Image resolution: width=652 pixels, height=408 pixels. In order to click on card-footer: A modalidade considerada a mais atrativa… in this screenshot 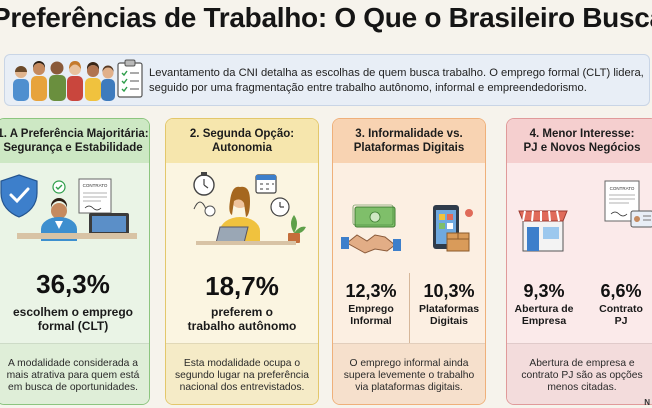, I will do `click(74, 373)`.